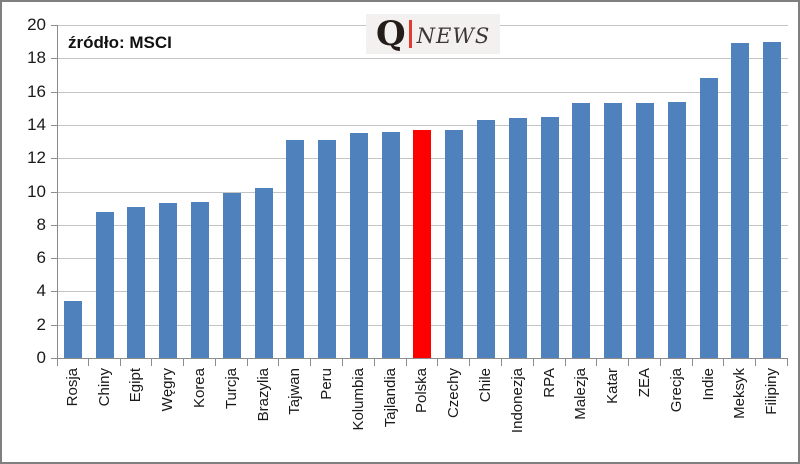 Image resolution: width=800 pixels, height=464 pixels. What do you see at coordinates (358, 399) in the screenshot?
I see `x-axis-label-kolumbia: Kolumbia` at bounding box center [358, 399].